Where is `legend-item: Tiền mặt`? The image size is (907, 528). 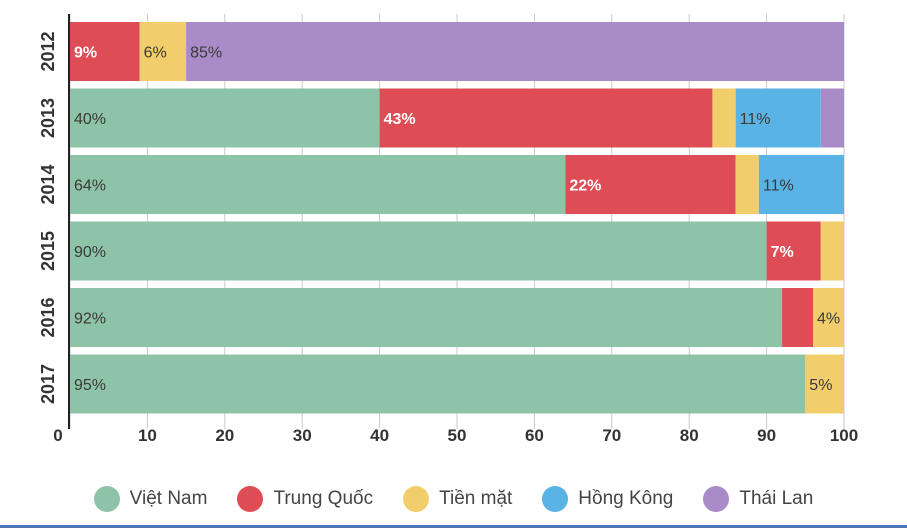
legend-item: Tiền mặt is located at coordinates (457, 499).